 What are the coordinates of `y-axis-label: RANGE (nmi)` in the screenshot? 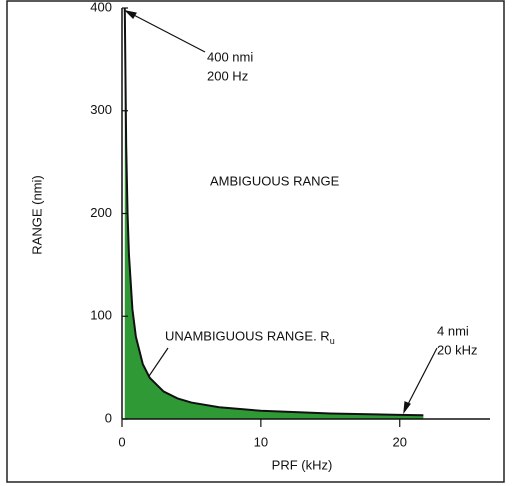 It's located at (36, 214).